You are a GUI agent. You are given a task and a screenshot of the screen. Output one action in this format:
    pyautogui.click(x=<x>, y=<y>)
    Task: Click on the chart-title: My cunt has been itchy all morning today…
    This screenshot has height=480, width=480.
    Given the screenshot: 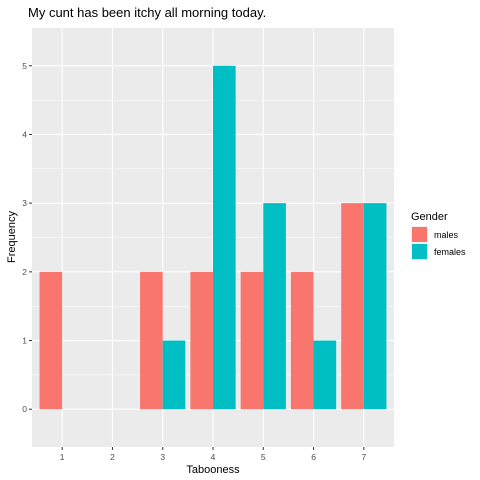 What is the action you would take?
    pyautogui.click(x=147, y=12)
    